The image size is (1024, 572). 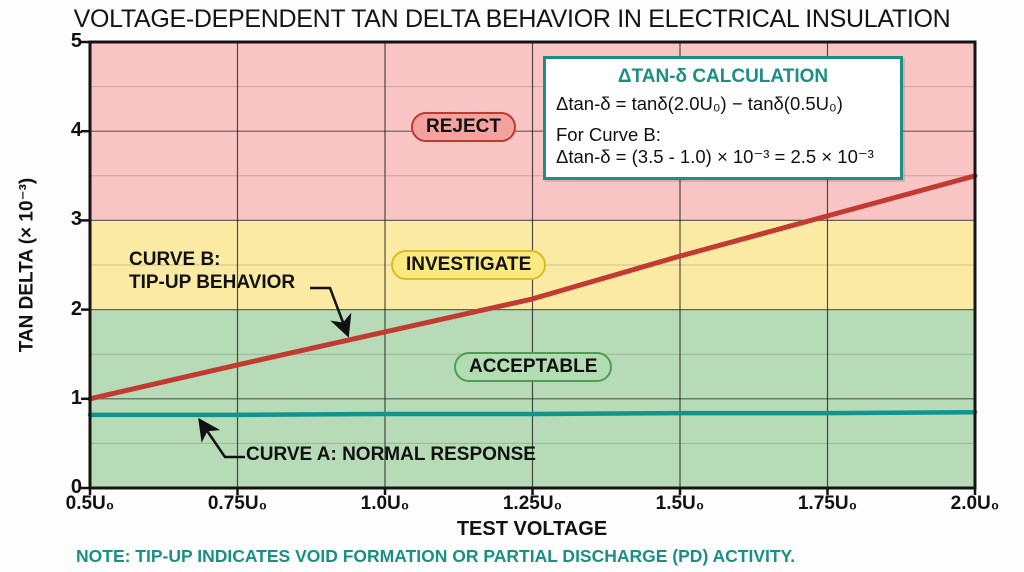 What do you see at coordinates (76, 487) in the screenshot?
I see `y-tick-label-0: 0` at bounding box center [76, 487].